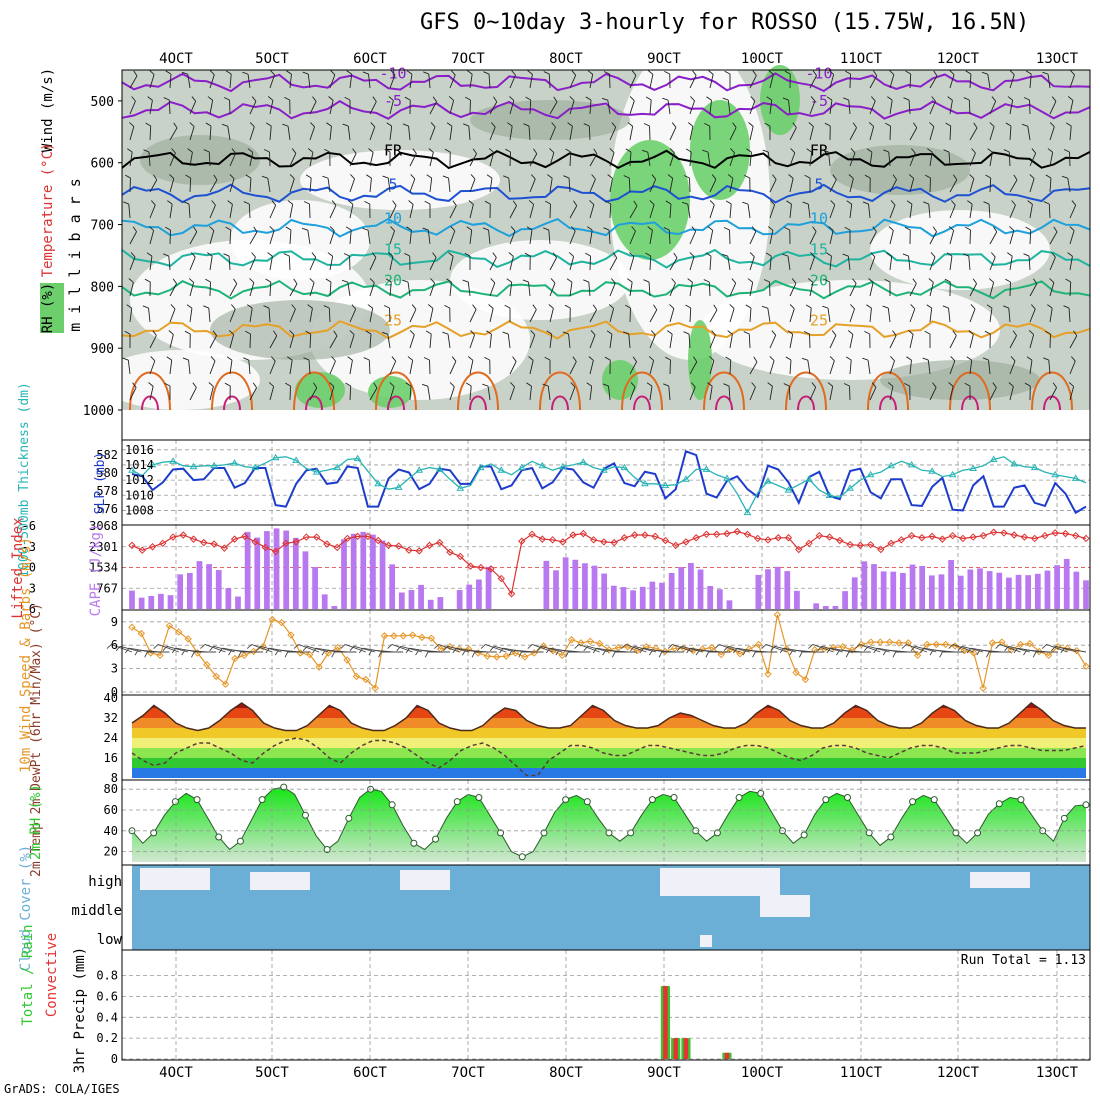  Describe the element at coordinates (762, 1073) in the screenshot. I see `x-tick-label-bottom: 10OCT` at that location.